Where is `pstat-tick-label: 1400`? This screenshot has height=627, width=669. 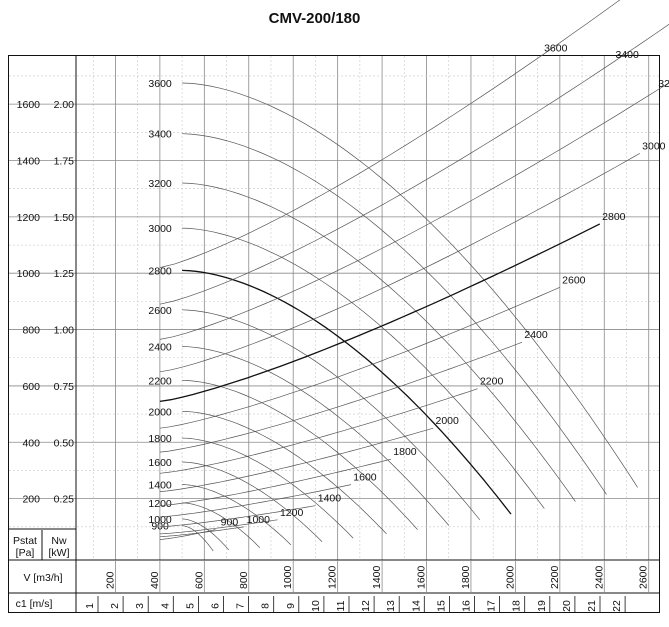 pstat-tick-label: 1400 is located at coordinates (29, 161).